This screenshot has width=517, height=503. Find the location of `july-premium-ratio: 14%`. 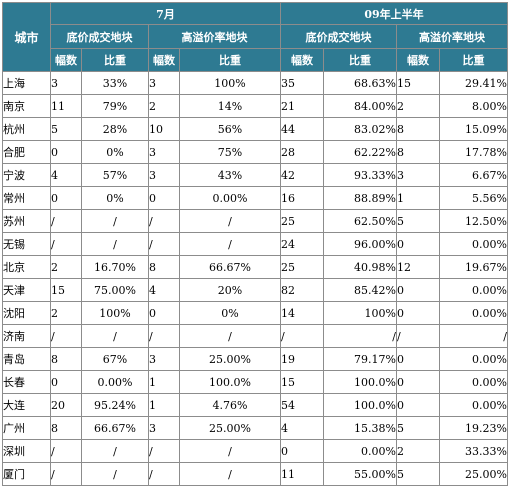

july-premium-ratio: 14% is located at coordinates (230, 106).